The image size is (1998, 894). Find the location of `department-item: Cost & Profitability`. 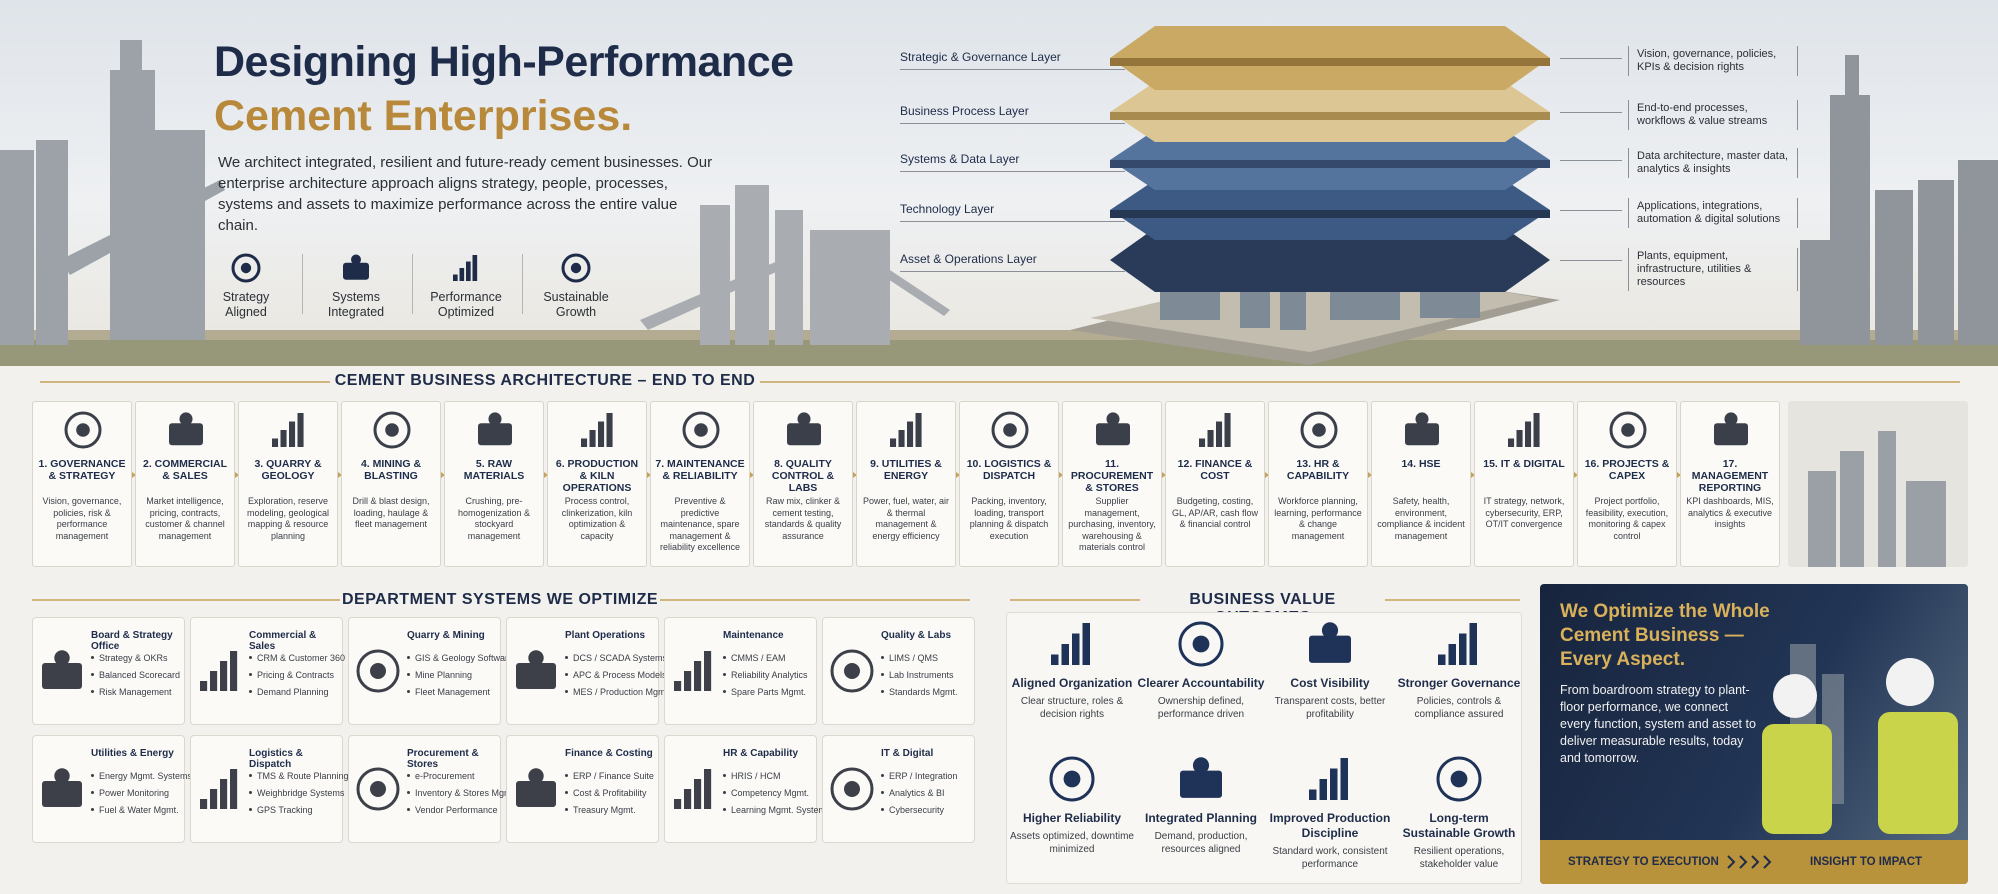

department-item: Cost & Profitability is located at coordinates (610, 793).